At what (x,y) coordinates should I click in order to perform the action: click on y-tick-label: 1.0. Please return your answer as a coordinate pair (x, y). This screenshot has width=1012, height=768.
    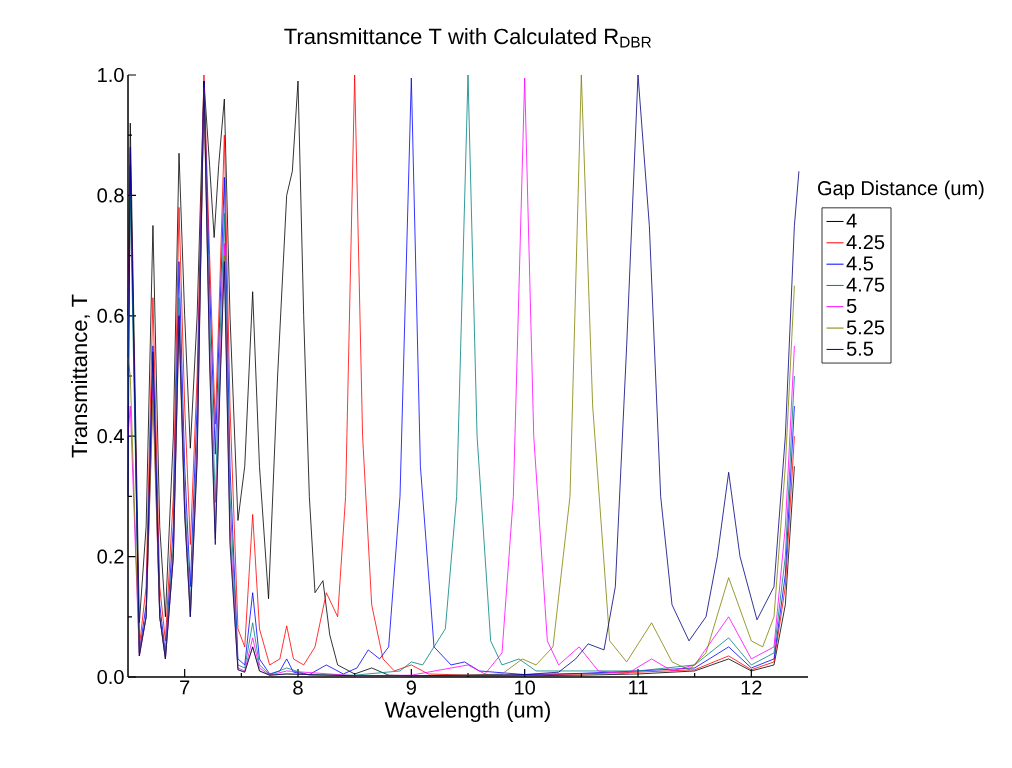
    Looking at the image, I should click on (111, 75).